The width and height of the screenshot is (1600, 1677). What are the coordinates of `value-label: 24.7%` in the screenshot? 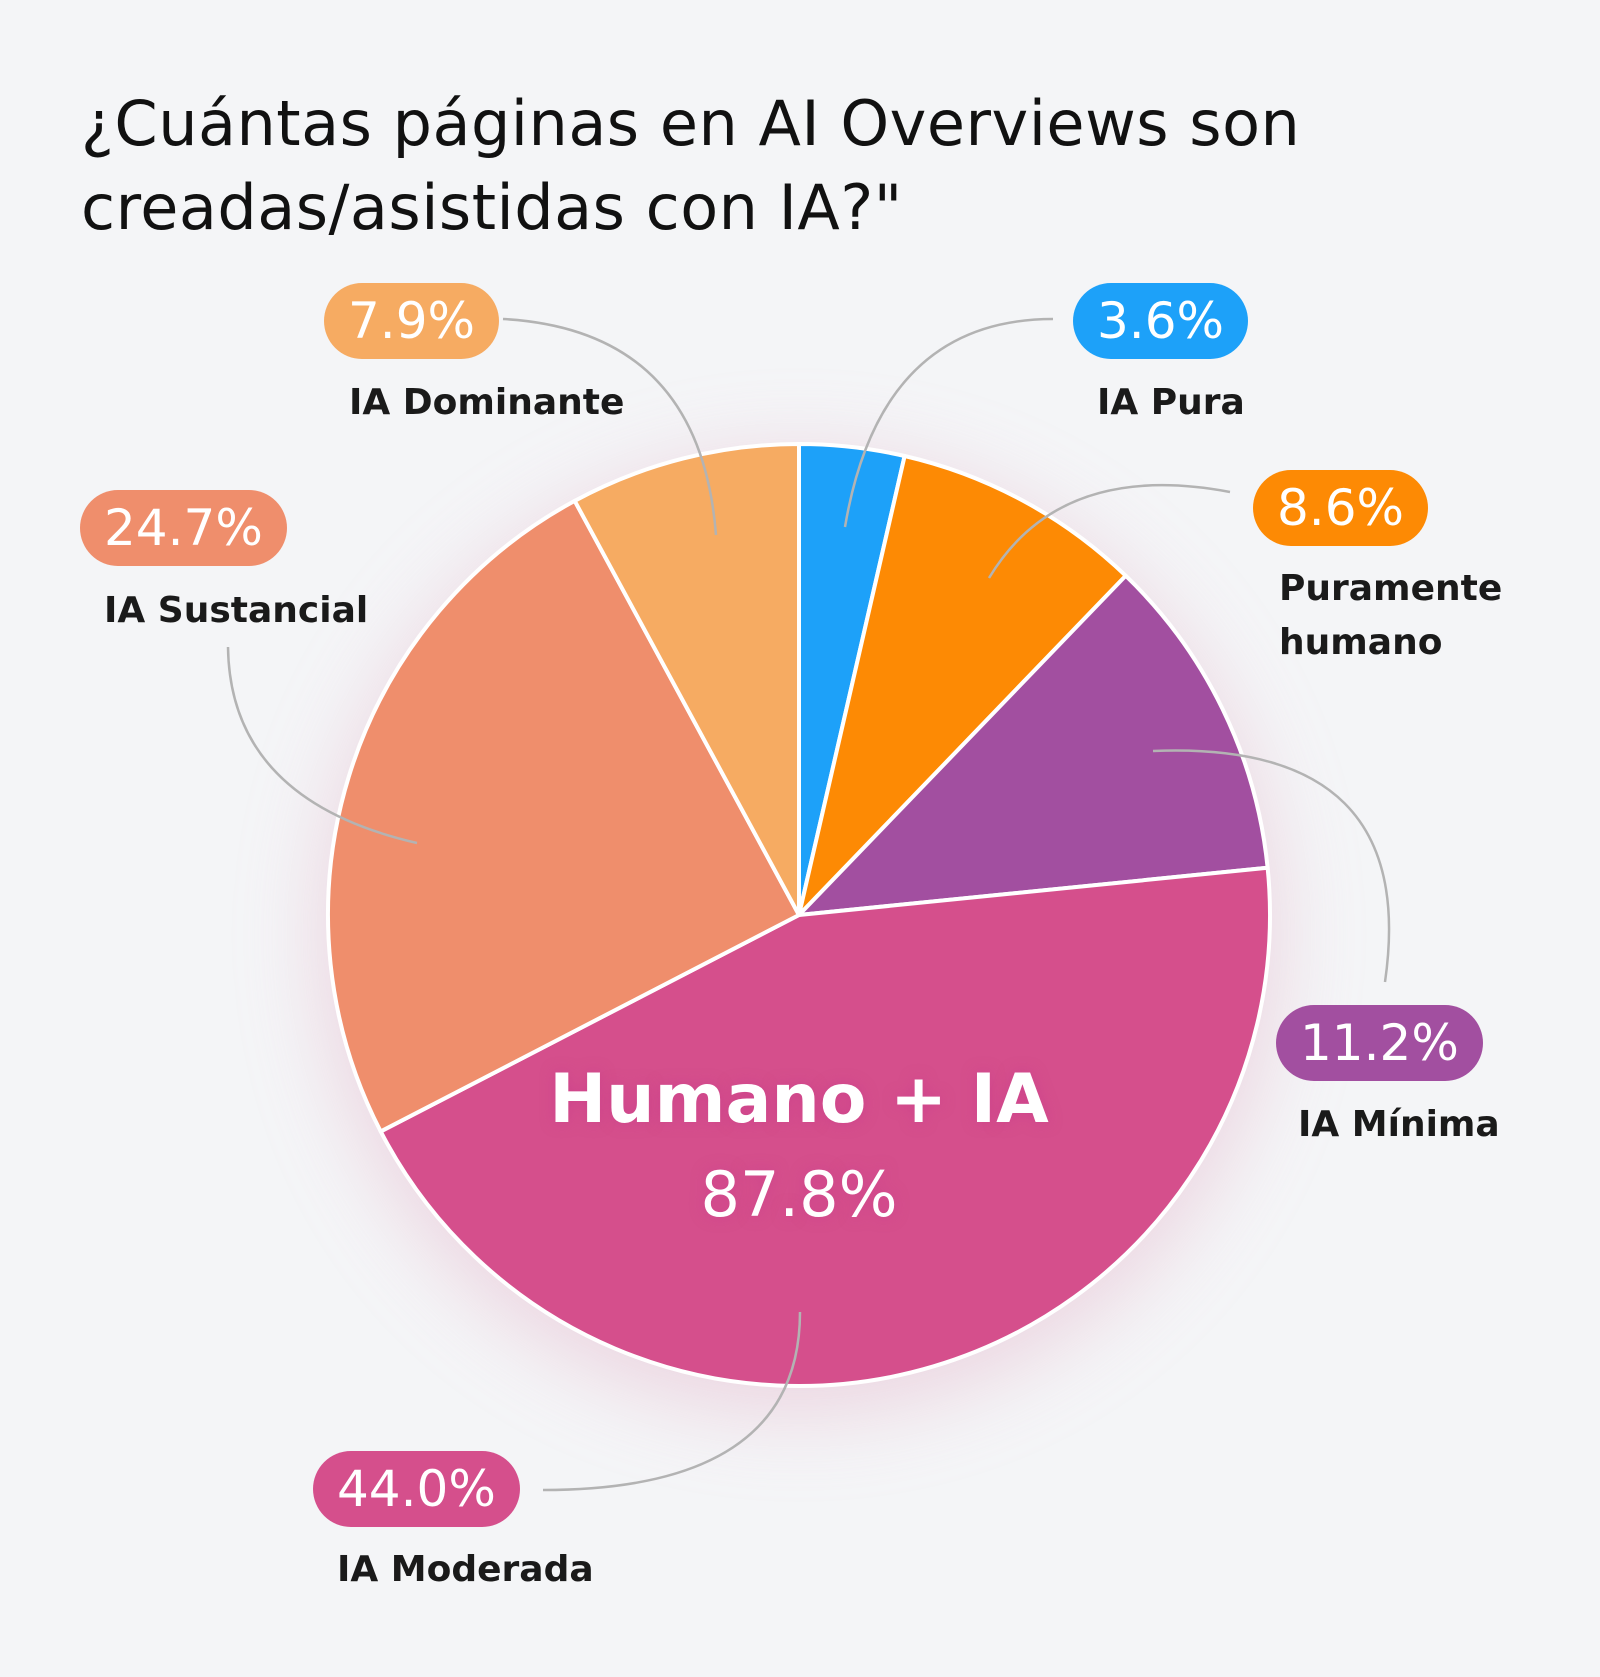 It's located at (183, 528).